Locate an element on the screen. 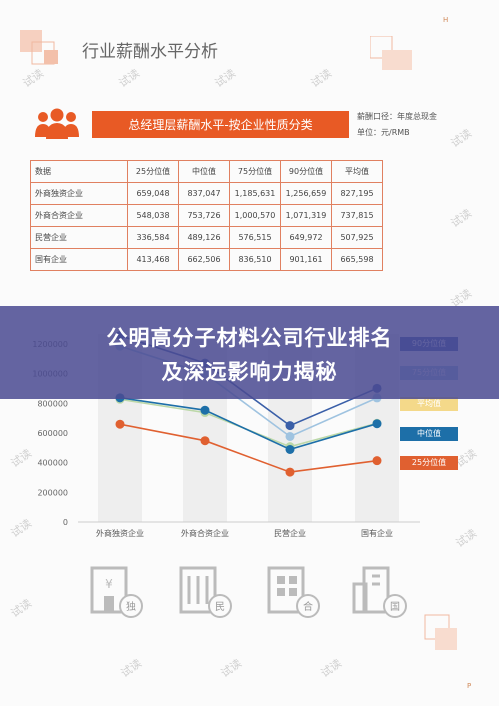 The width and height of the screenshot is (499, 706). y-tick-label: 400000 is located at coordinates (52, 463).